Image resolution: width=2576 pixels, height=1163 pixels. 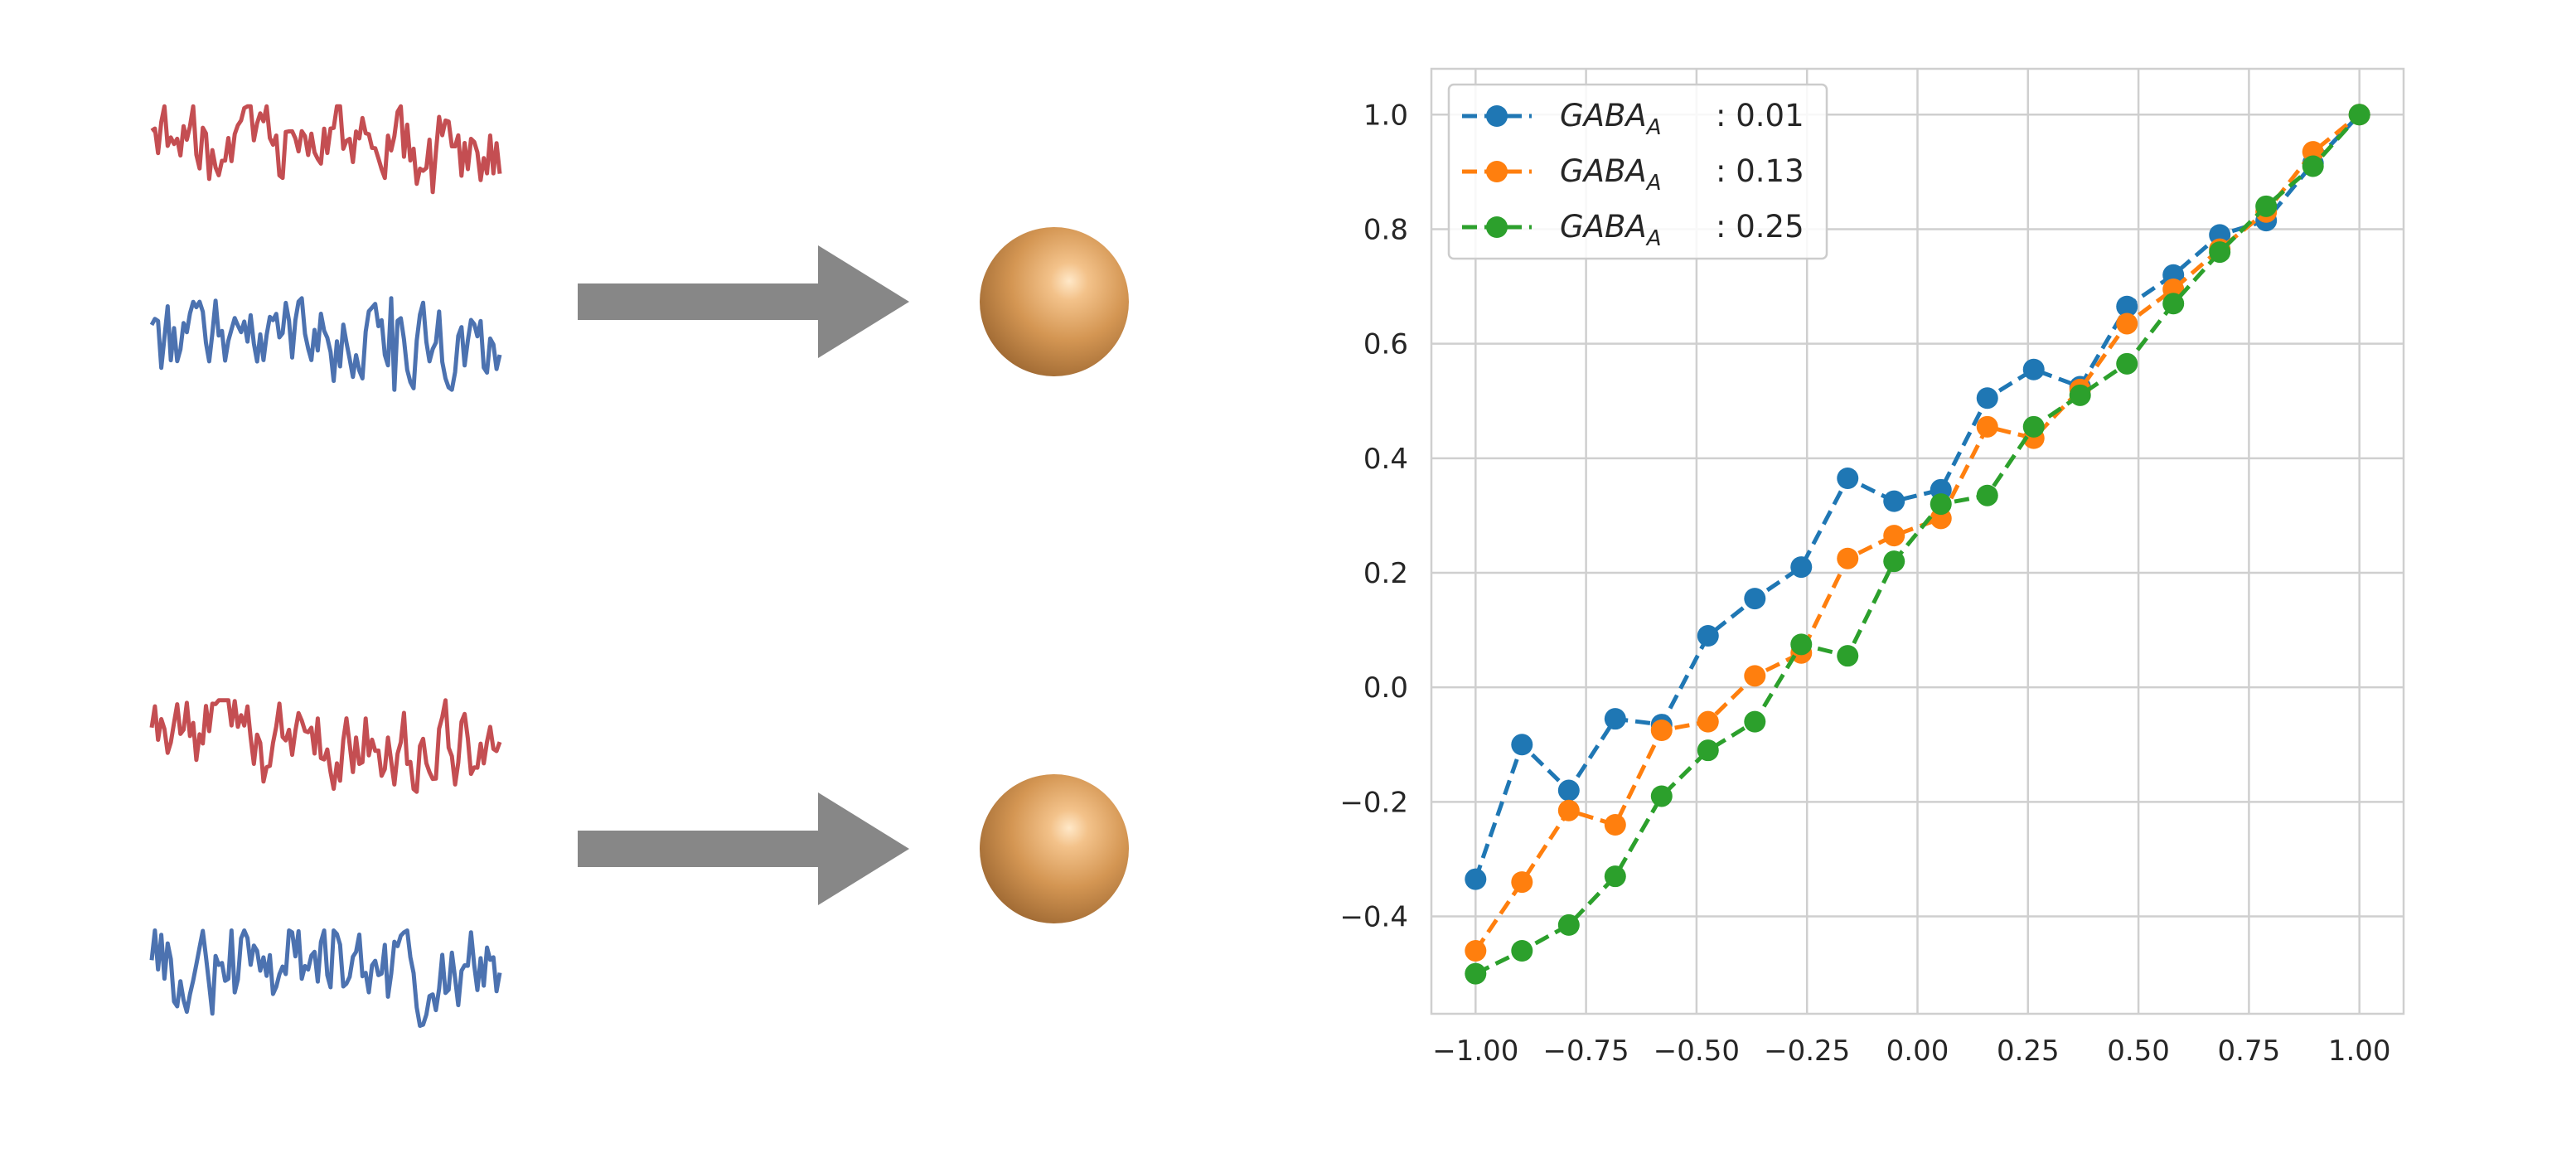 What do you see at coordinates (326, 149) in the screenshot?
I see `signal-trace-red-top` at bounding box center [326, 149].